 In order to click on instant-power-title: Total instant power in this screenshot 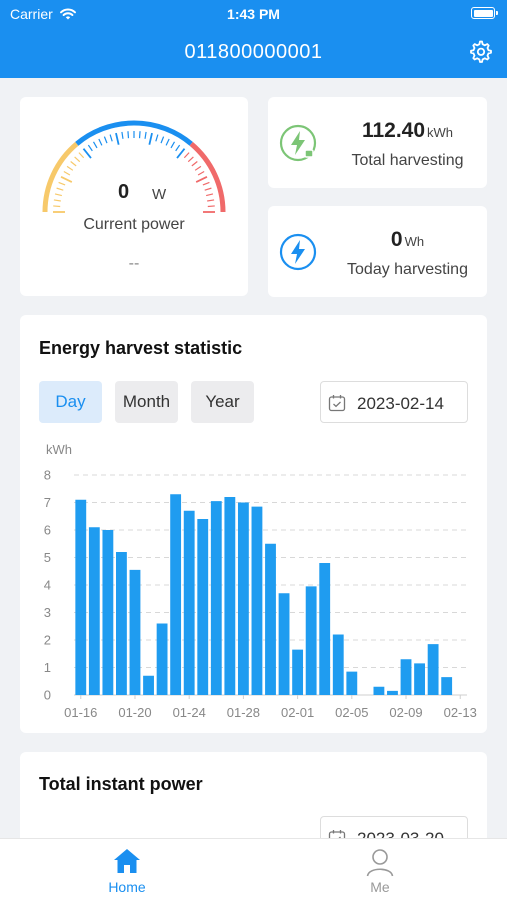, I will do `click(121, 784)`.